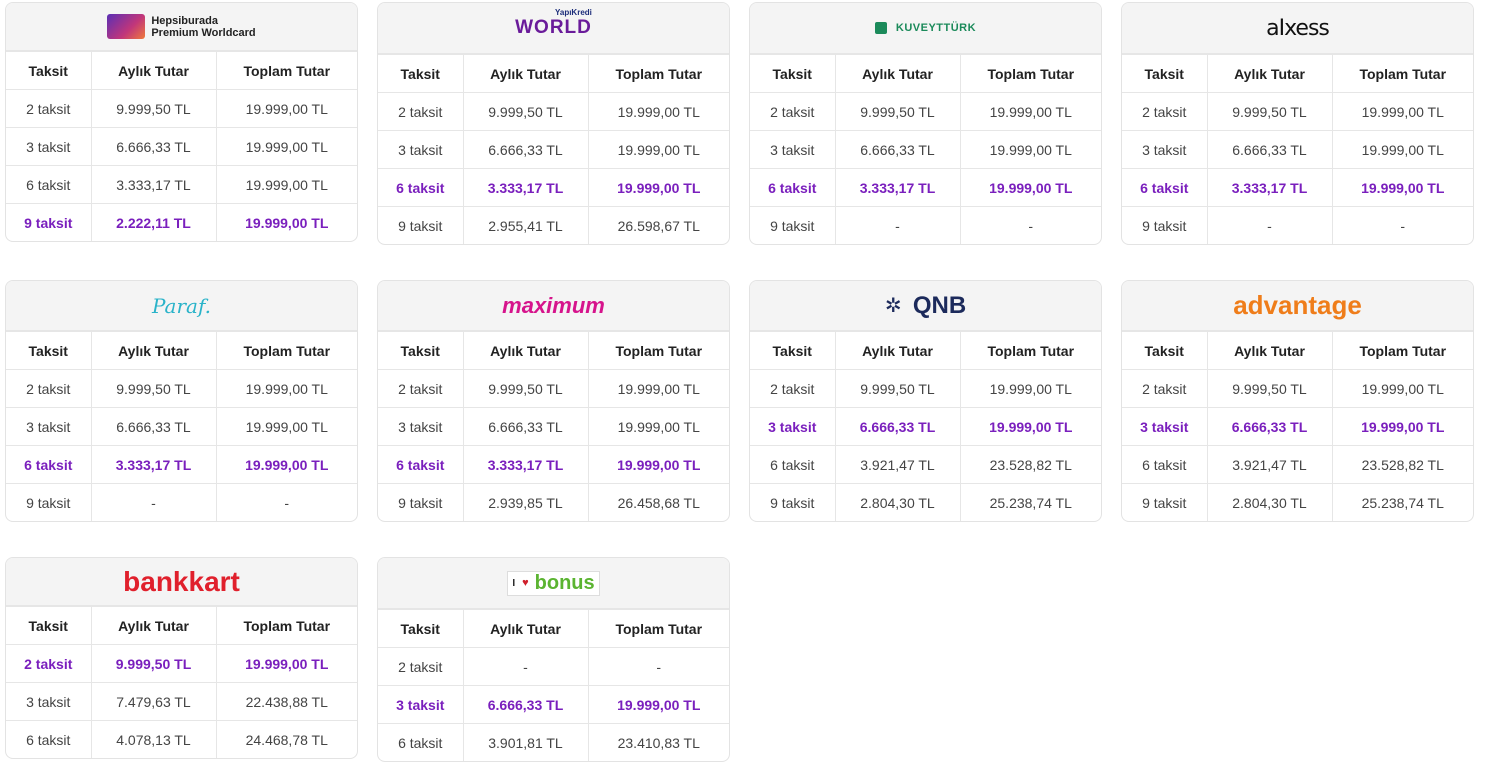 This screenshot has height=762, width=1486. Describe the element at coordinates (154, 701) in the screenshot. I see `cell-aylik: 7.479,63 TL` at that location.